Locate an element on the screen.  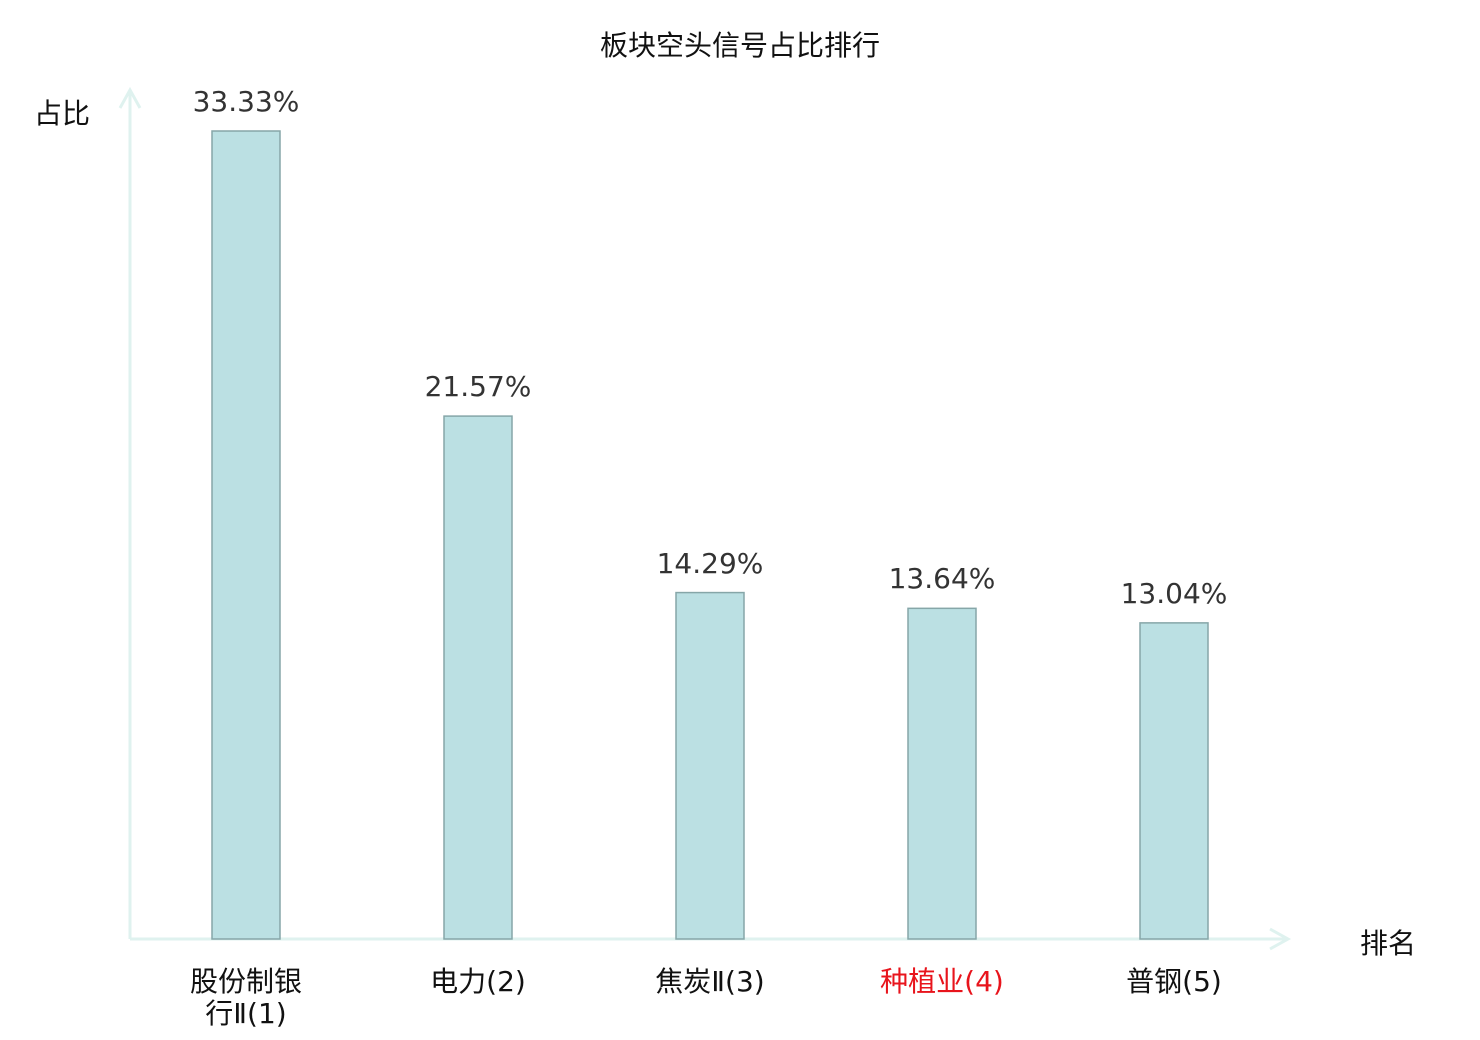
y-axis-arrow-icon is located at coordinates (130, 97).